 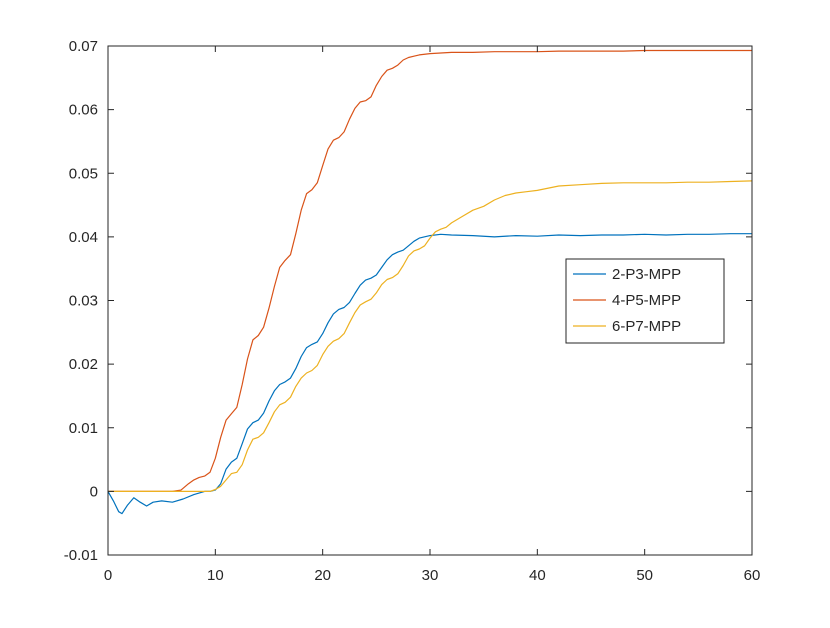 I want to click on y-tick-label: 0.07, so click(x=83, y=46).